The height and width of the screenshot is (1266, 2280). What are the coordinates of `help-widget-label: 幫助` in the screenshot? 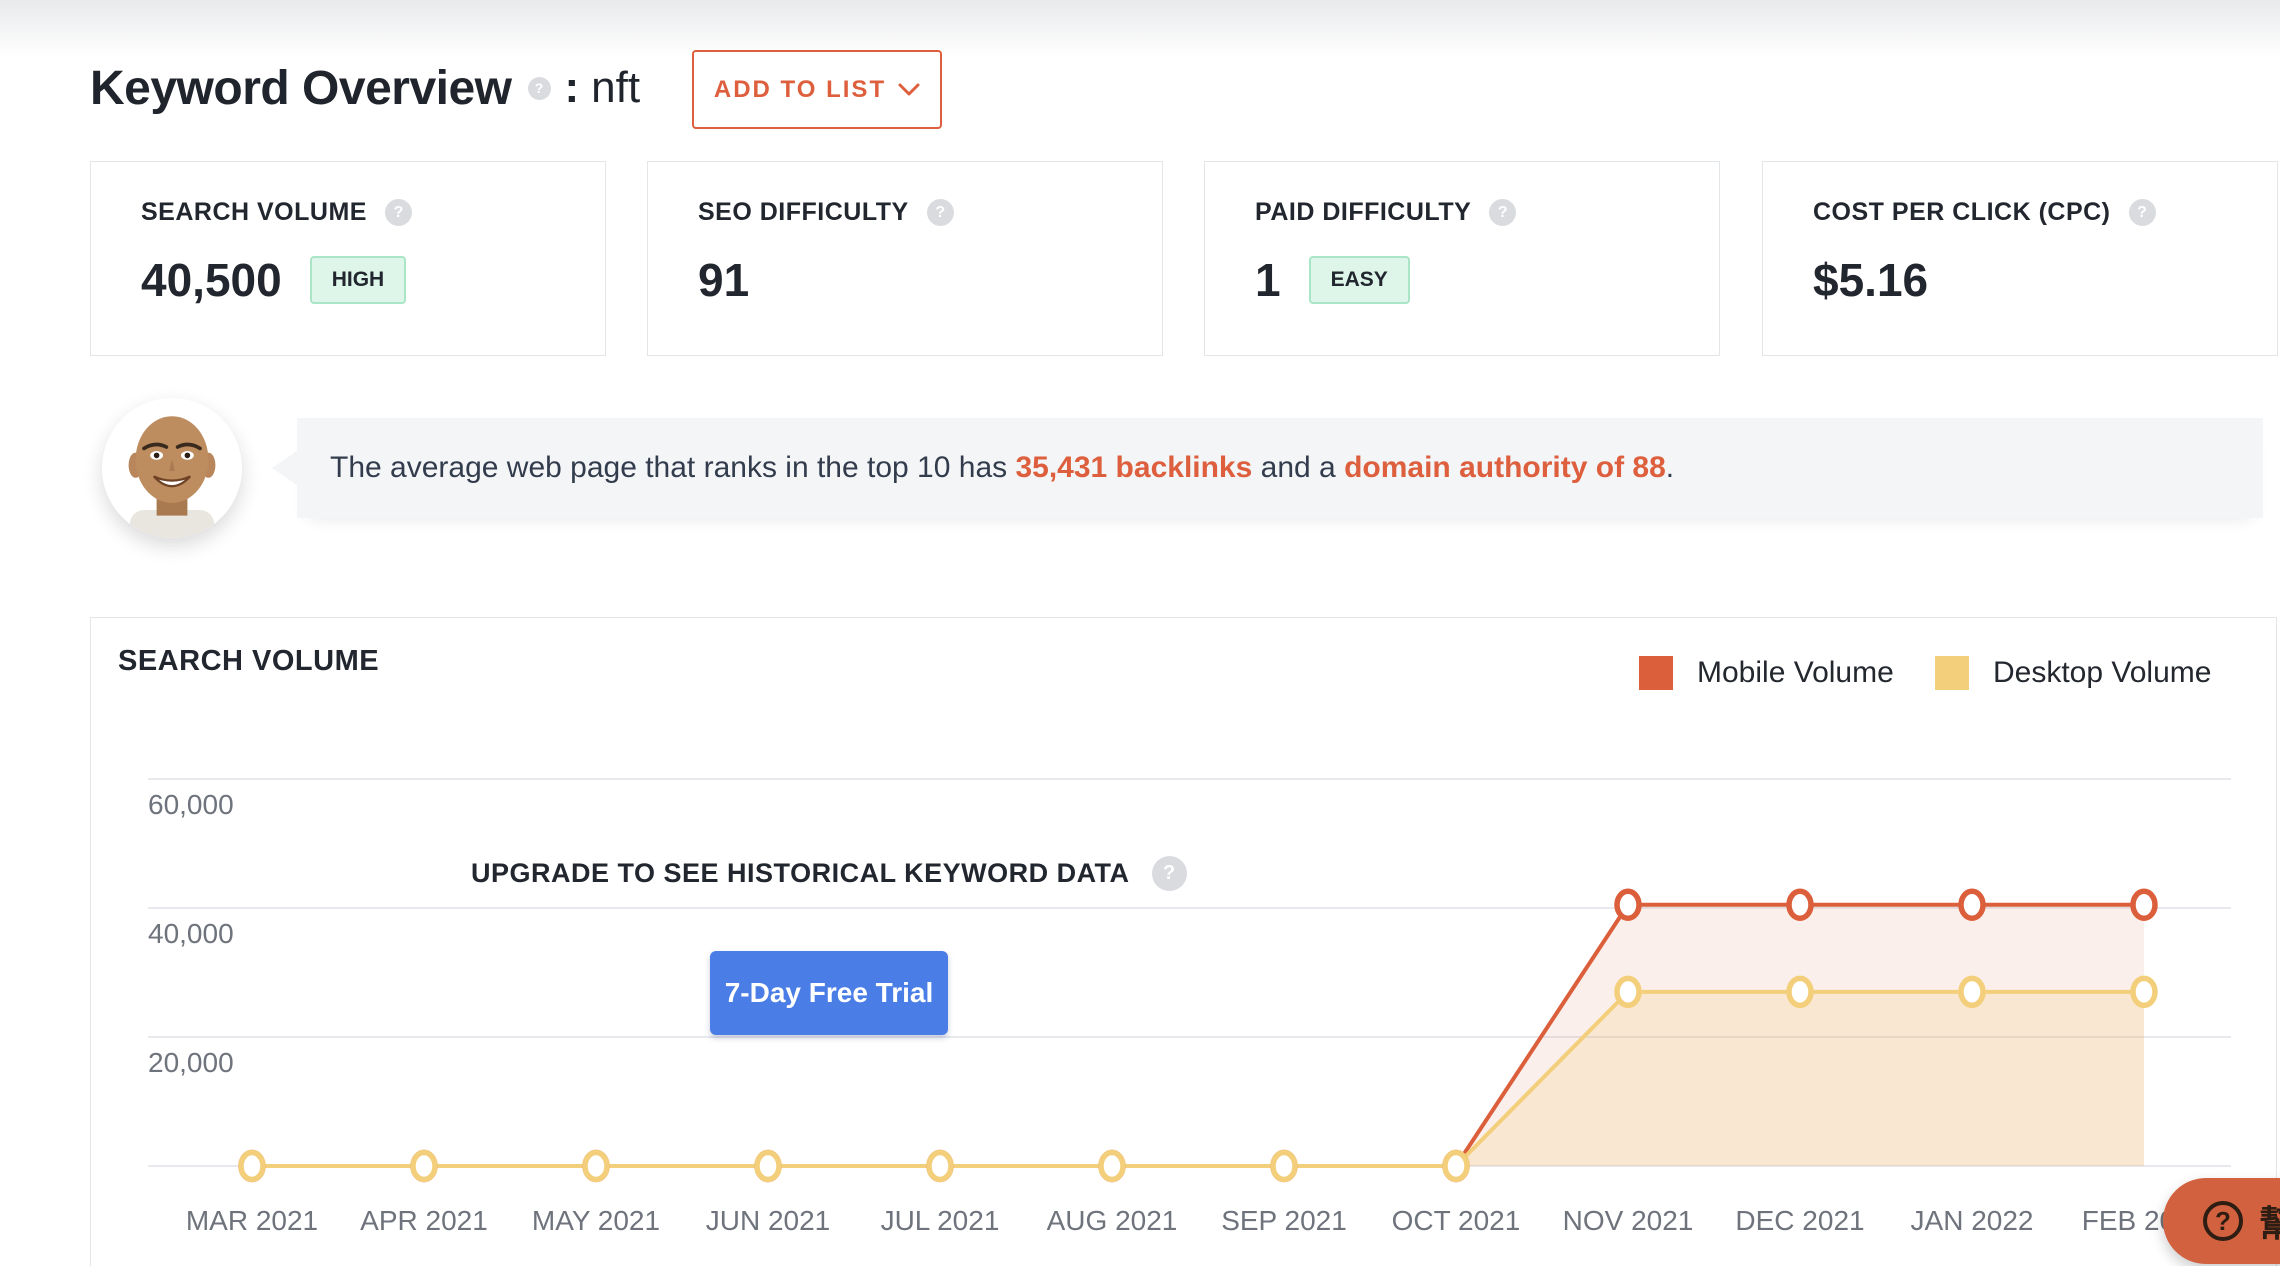 It's located at (2269, 1223).